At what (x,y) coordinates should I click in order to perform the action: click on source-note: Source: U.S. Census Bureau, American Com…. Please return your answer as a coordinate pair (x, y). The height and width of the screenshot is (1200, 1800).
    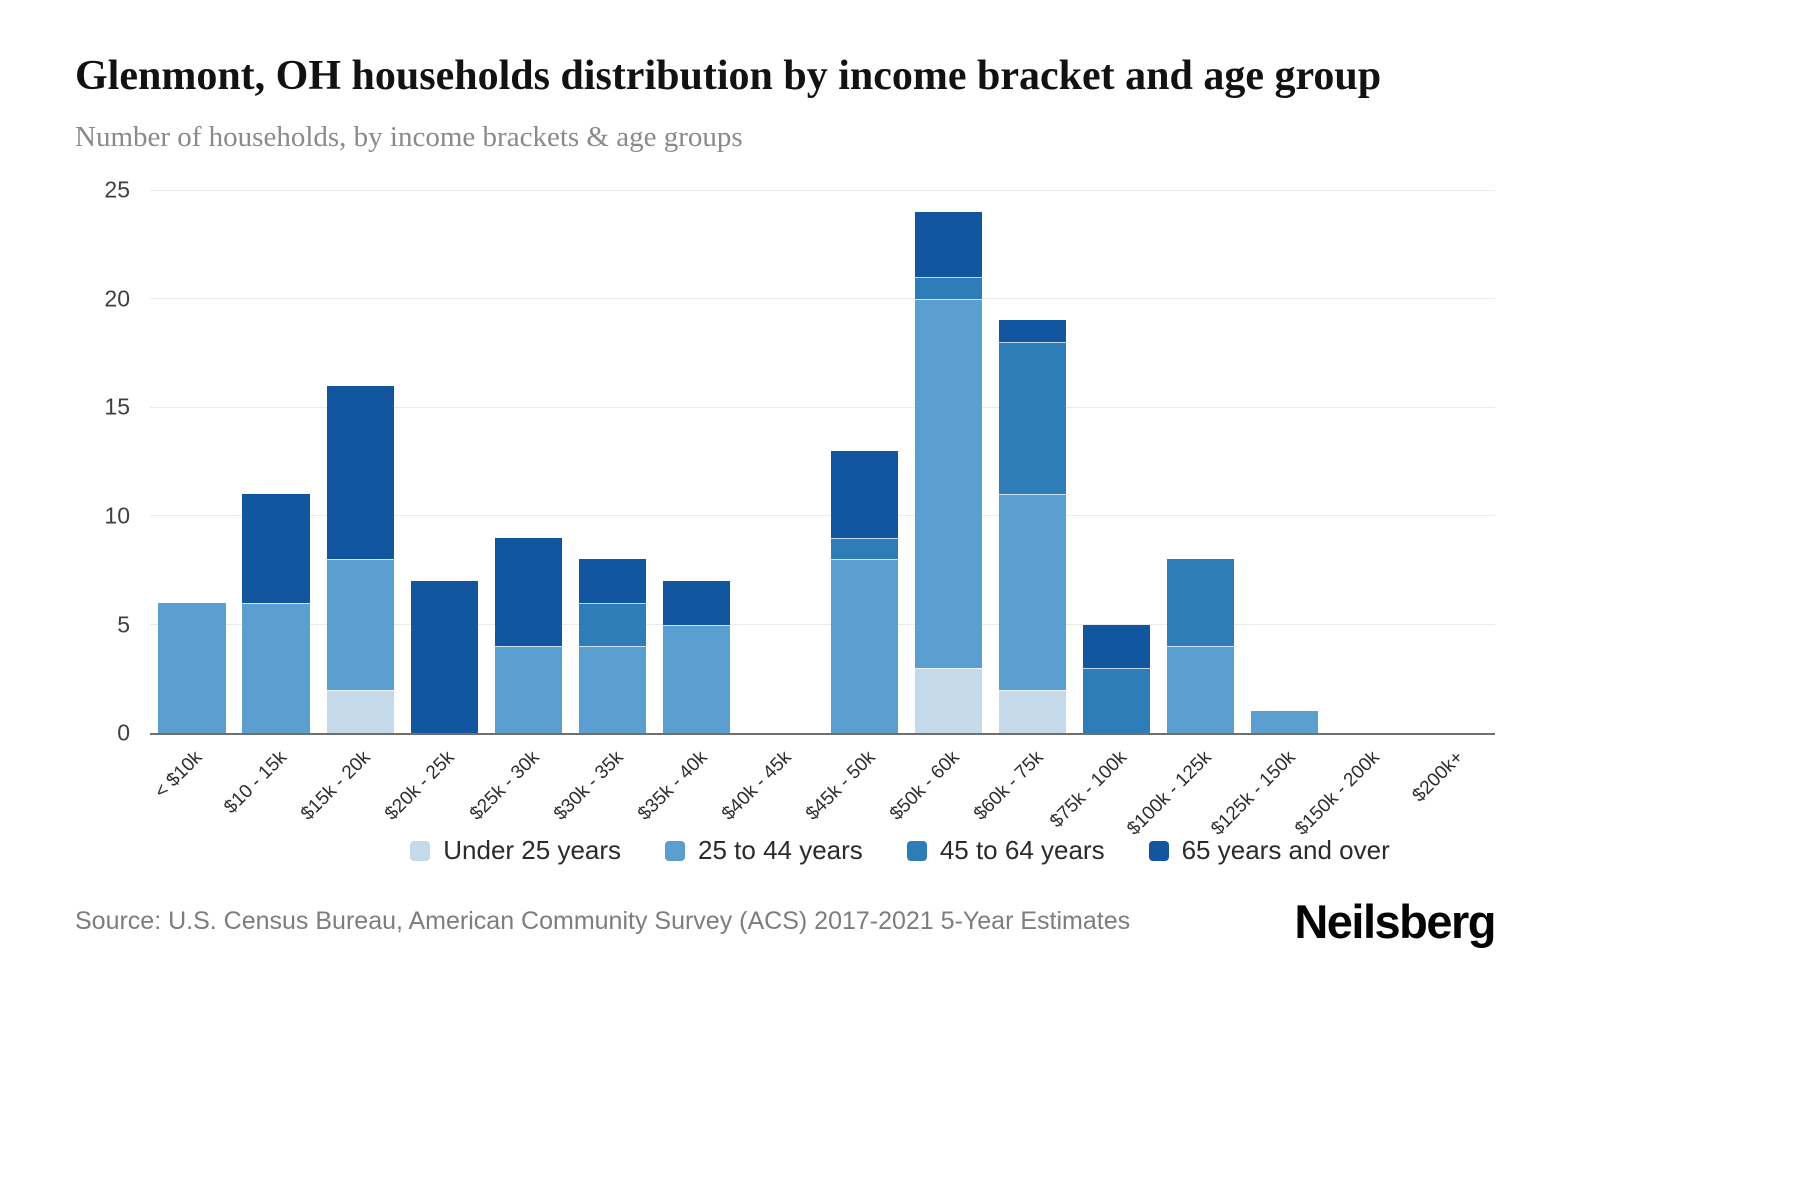
    Looking at the image, I should click on (603, 921).